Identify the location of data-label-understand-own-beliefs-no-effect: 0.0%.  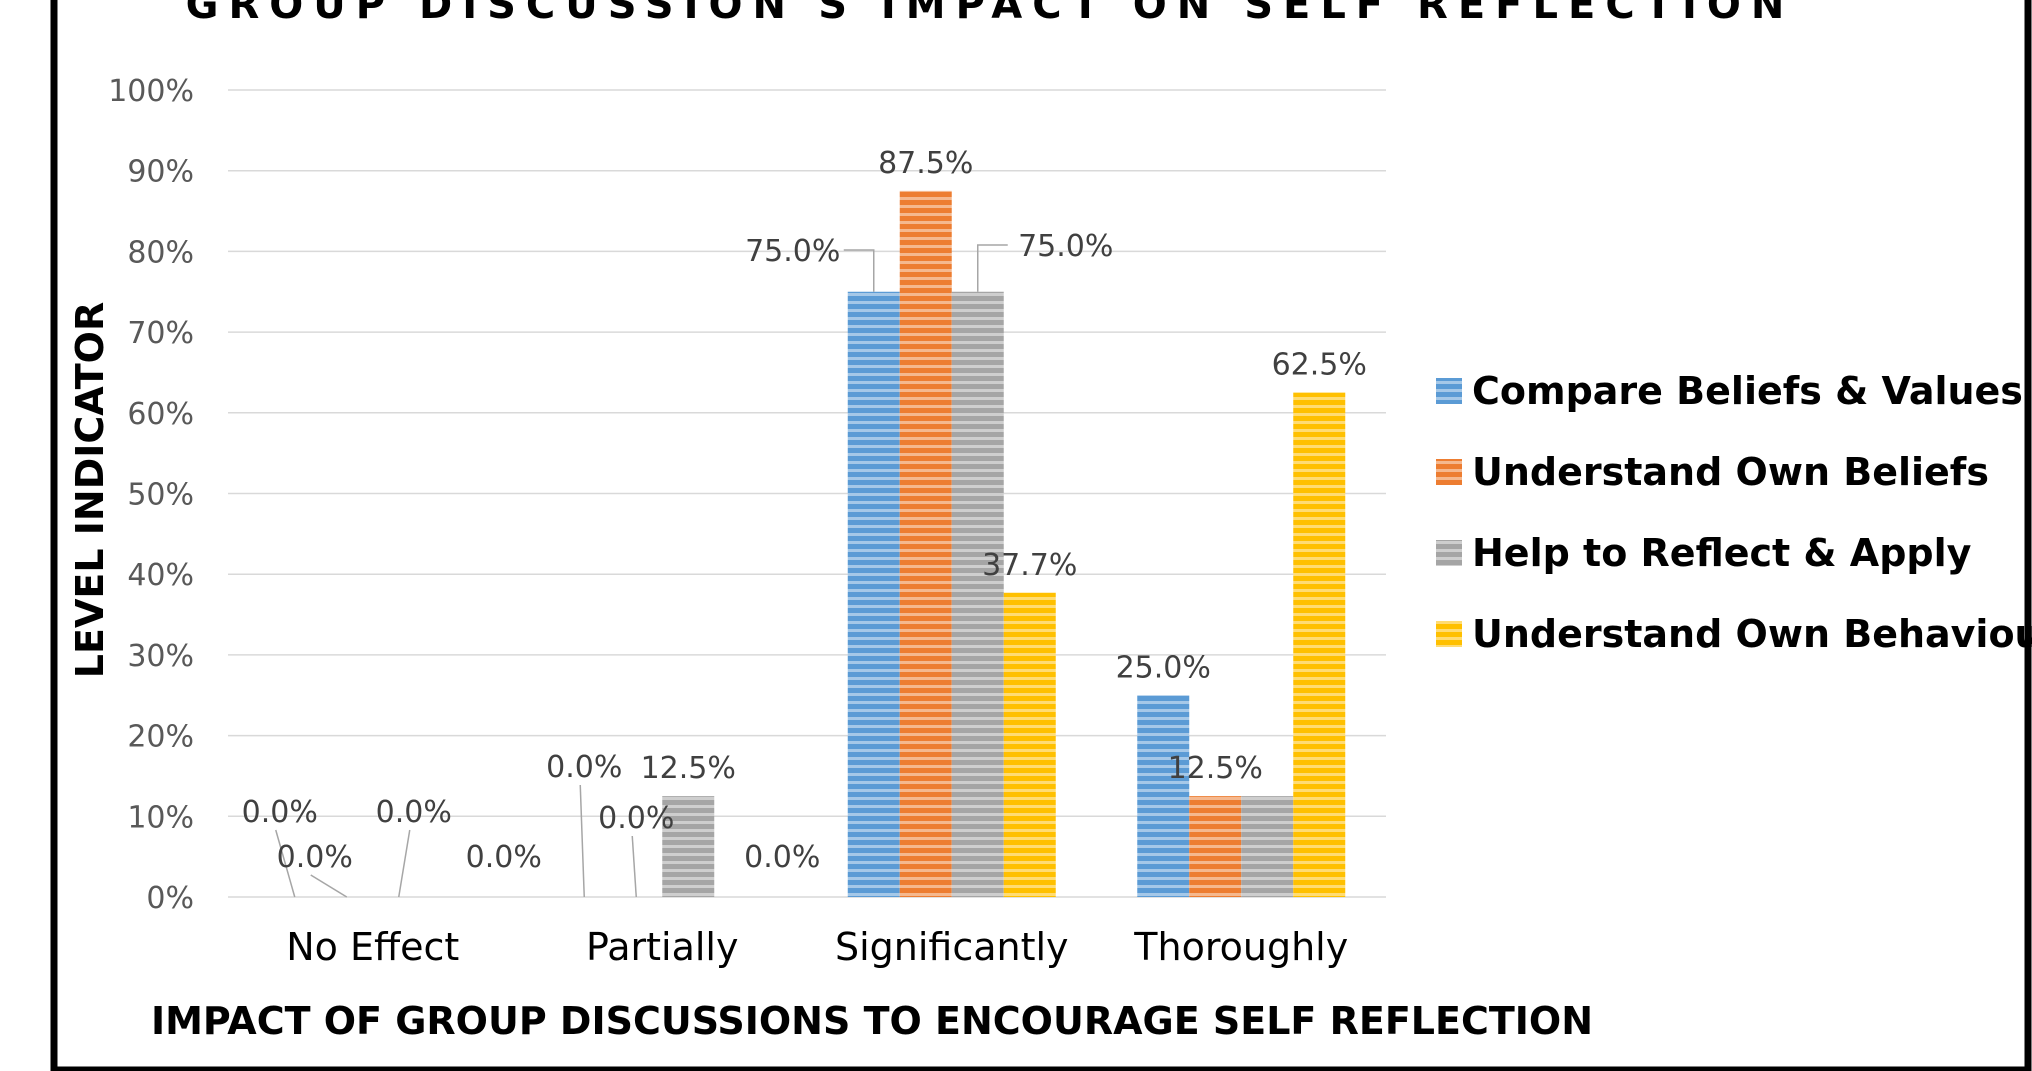
(315, 857).